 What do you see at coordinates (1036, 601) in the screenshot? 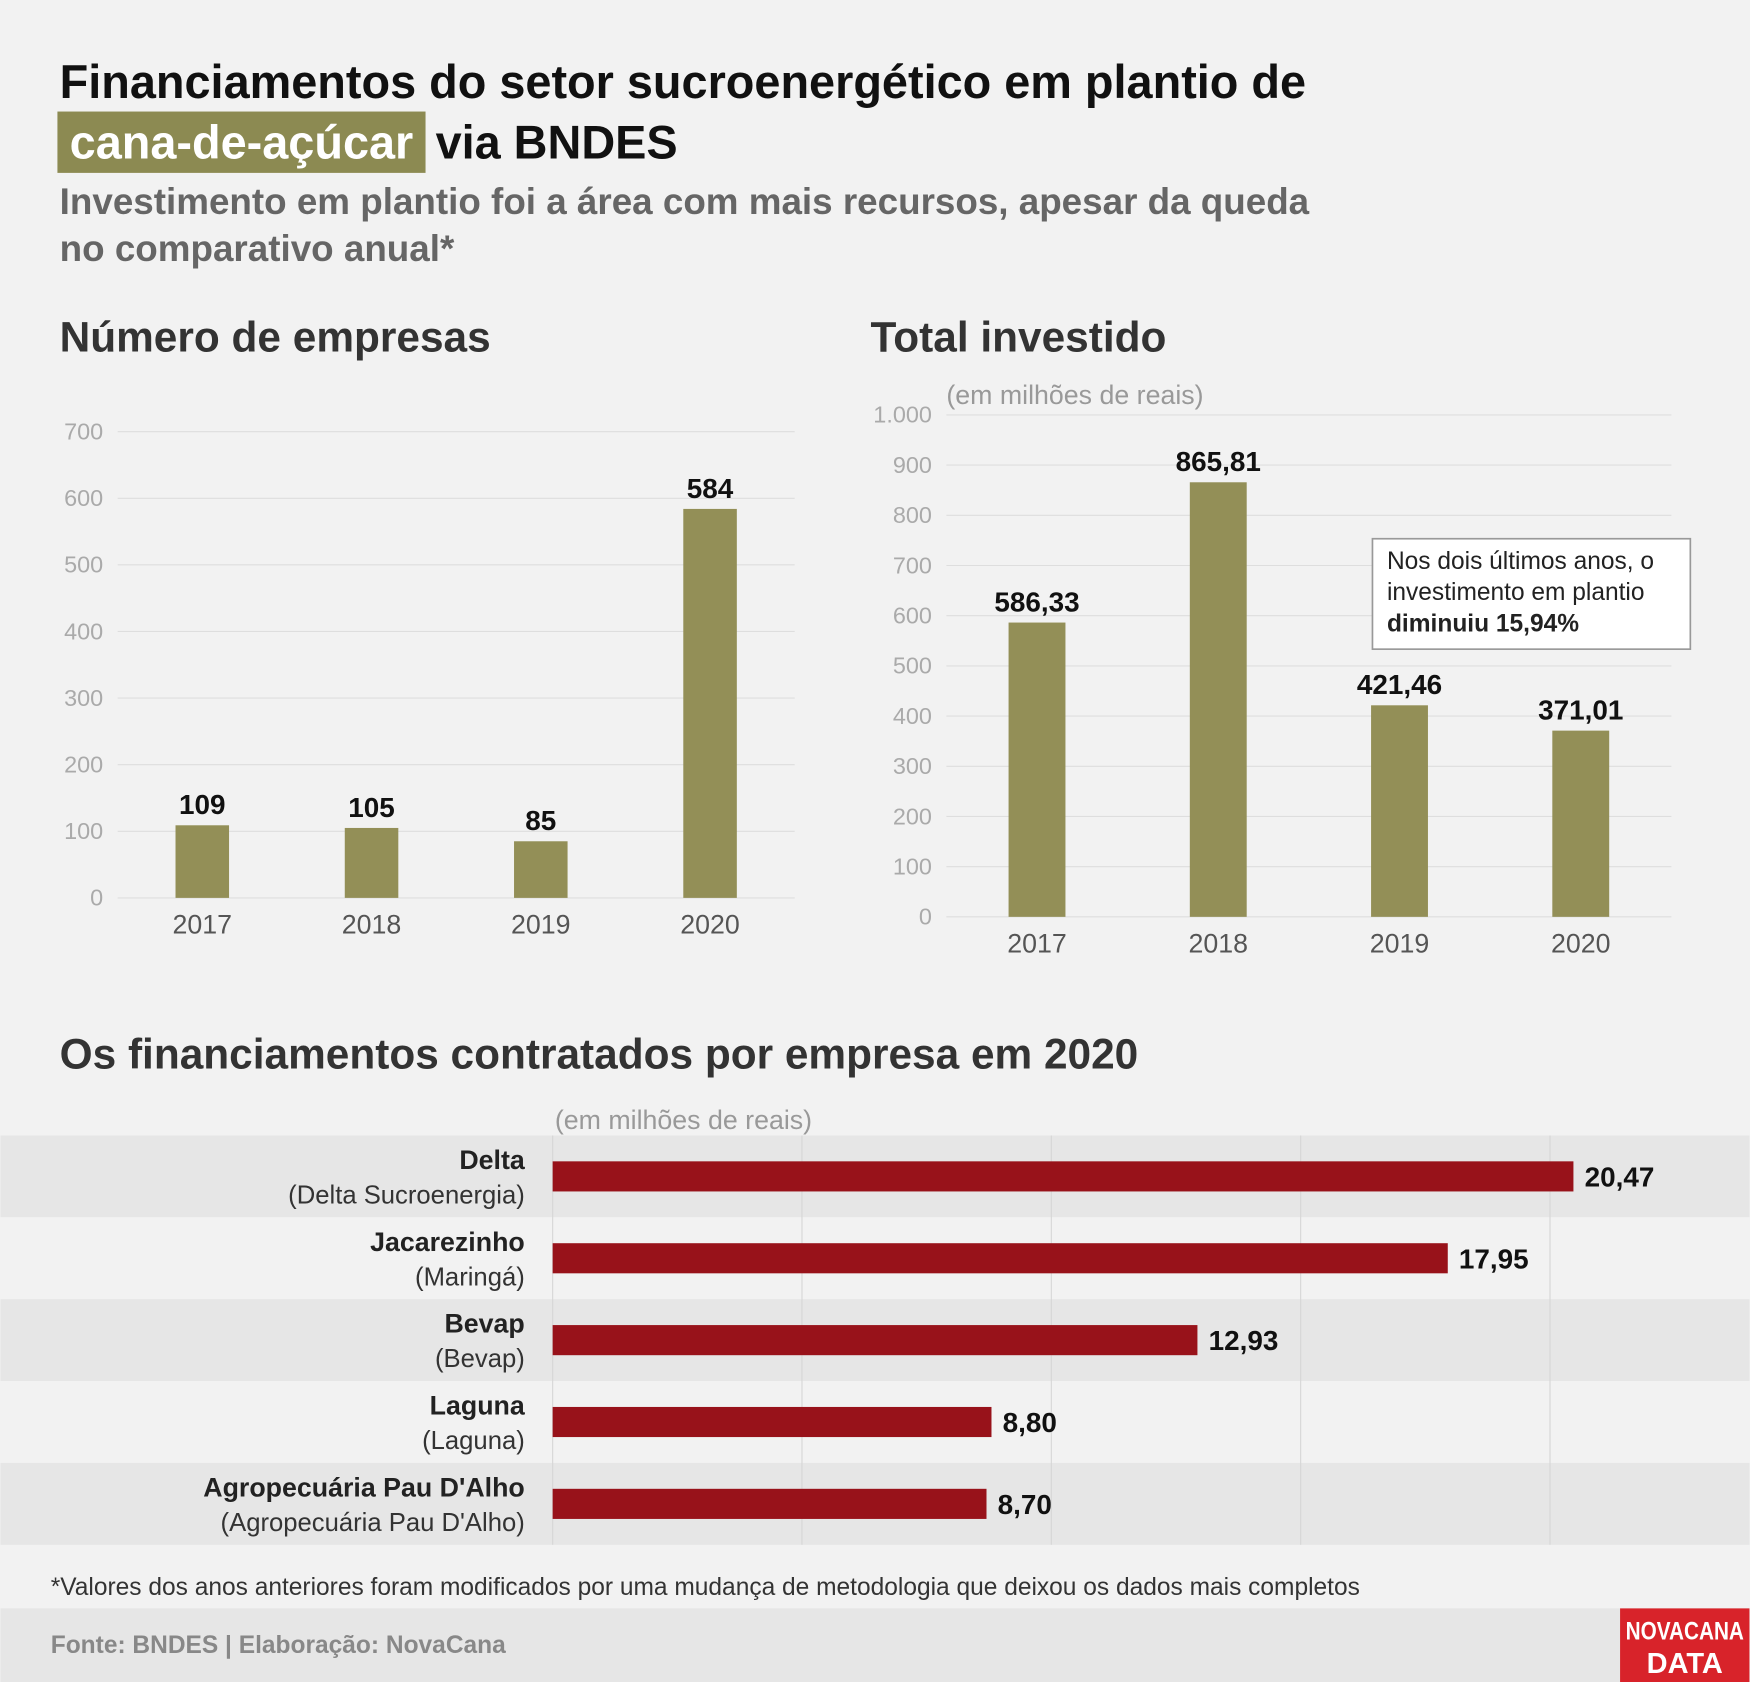
I see `value-label: 586,33` at bounding box center [1036, 601].